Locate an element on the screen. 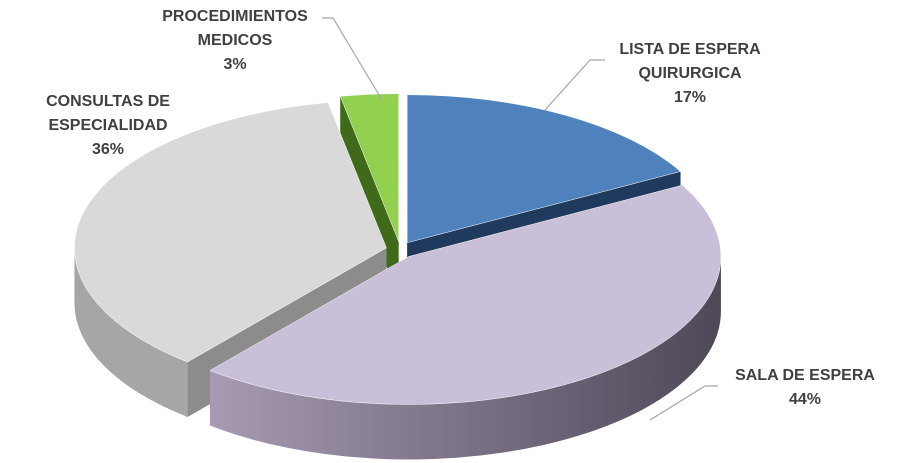  value-label: 3% is located at coordinates (235, 64).